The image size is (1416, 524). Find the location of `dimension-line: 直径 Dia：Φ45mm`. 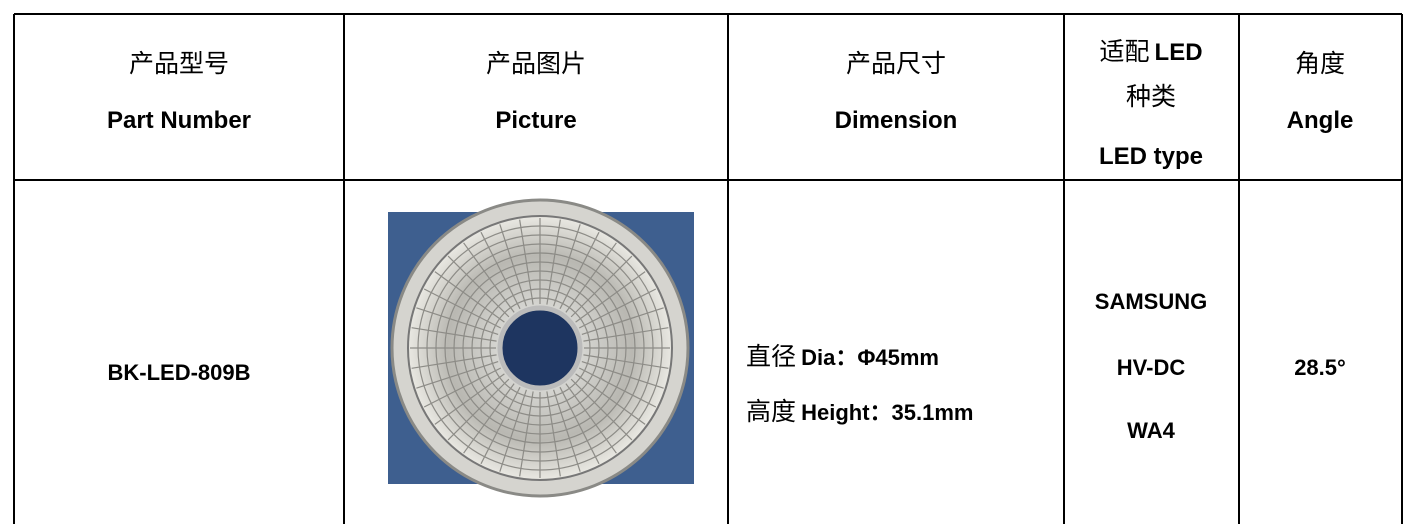

dimension-line: 直径 Dia：Φ45mm is located at coordinates (842, 355).